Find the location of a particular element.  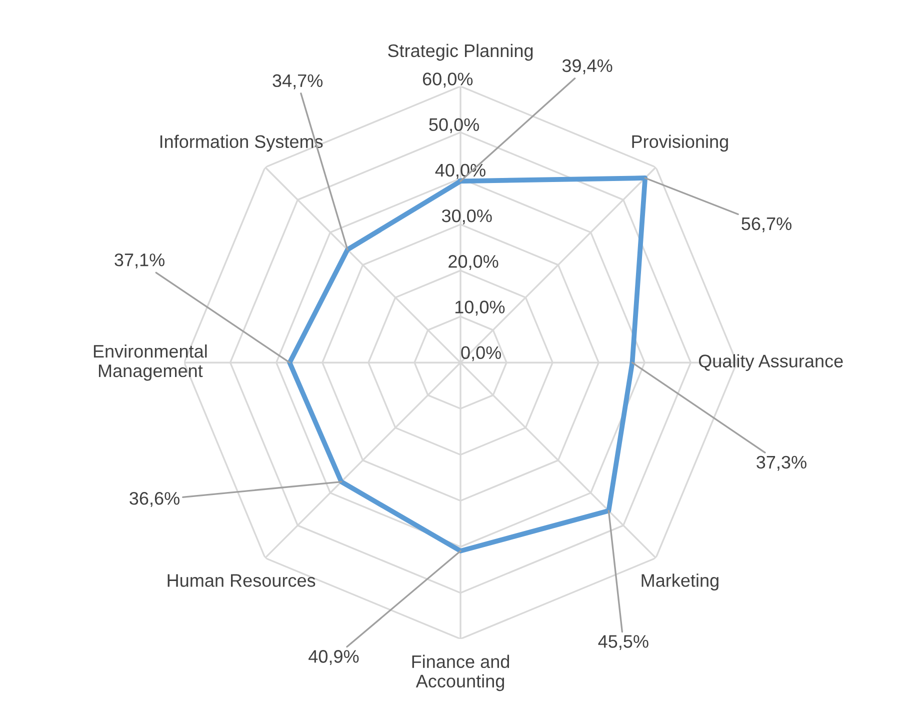

y-tick-label: 10,0% is located at coordinates (480, 308).